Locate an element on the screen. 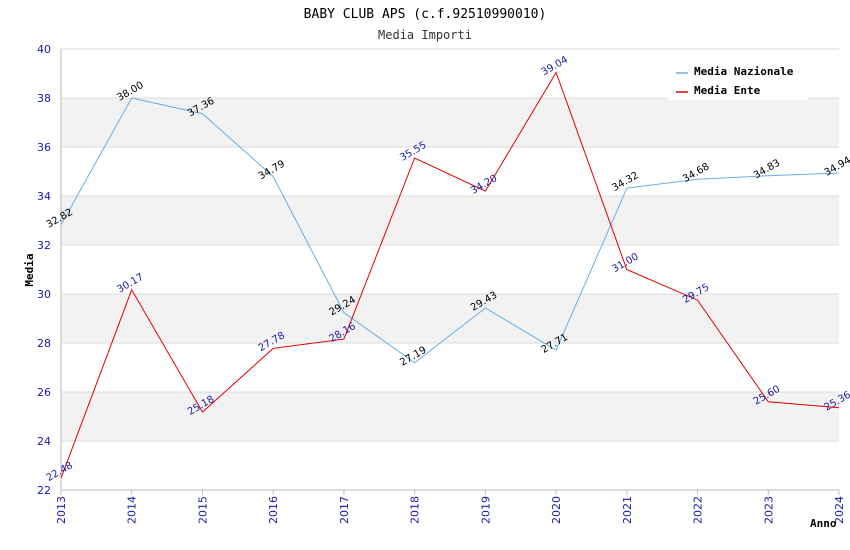  y-axis-label: Media is located at coordinates (29, 269).